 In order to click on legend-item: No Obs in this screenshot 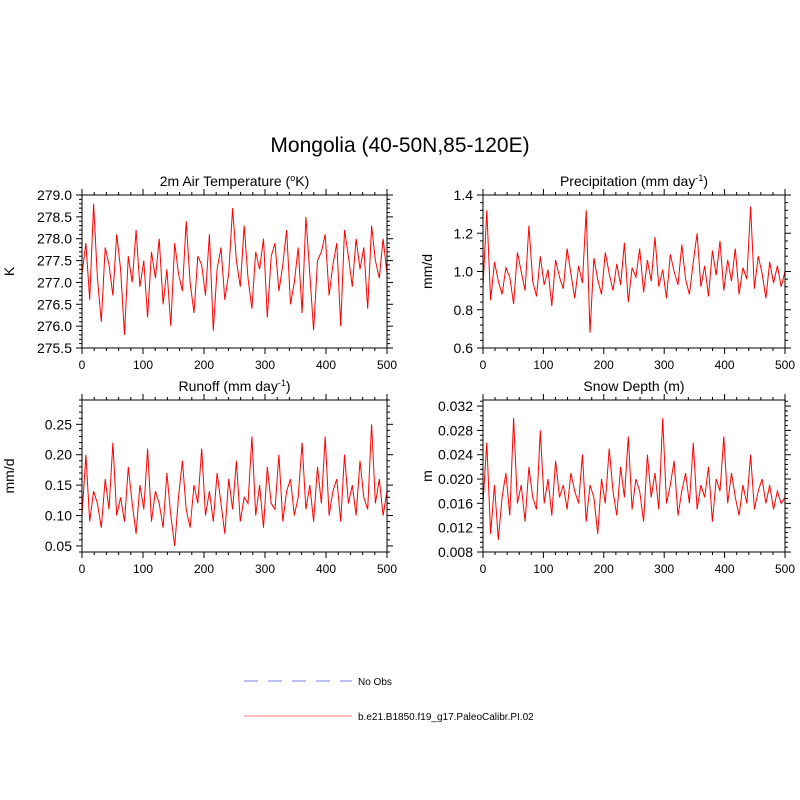, I will do `click(318, 682)`.